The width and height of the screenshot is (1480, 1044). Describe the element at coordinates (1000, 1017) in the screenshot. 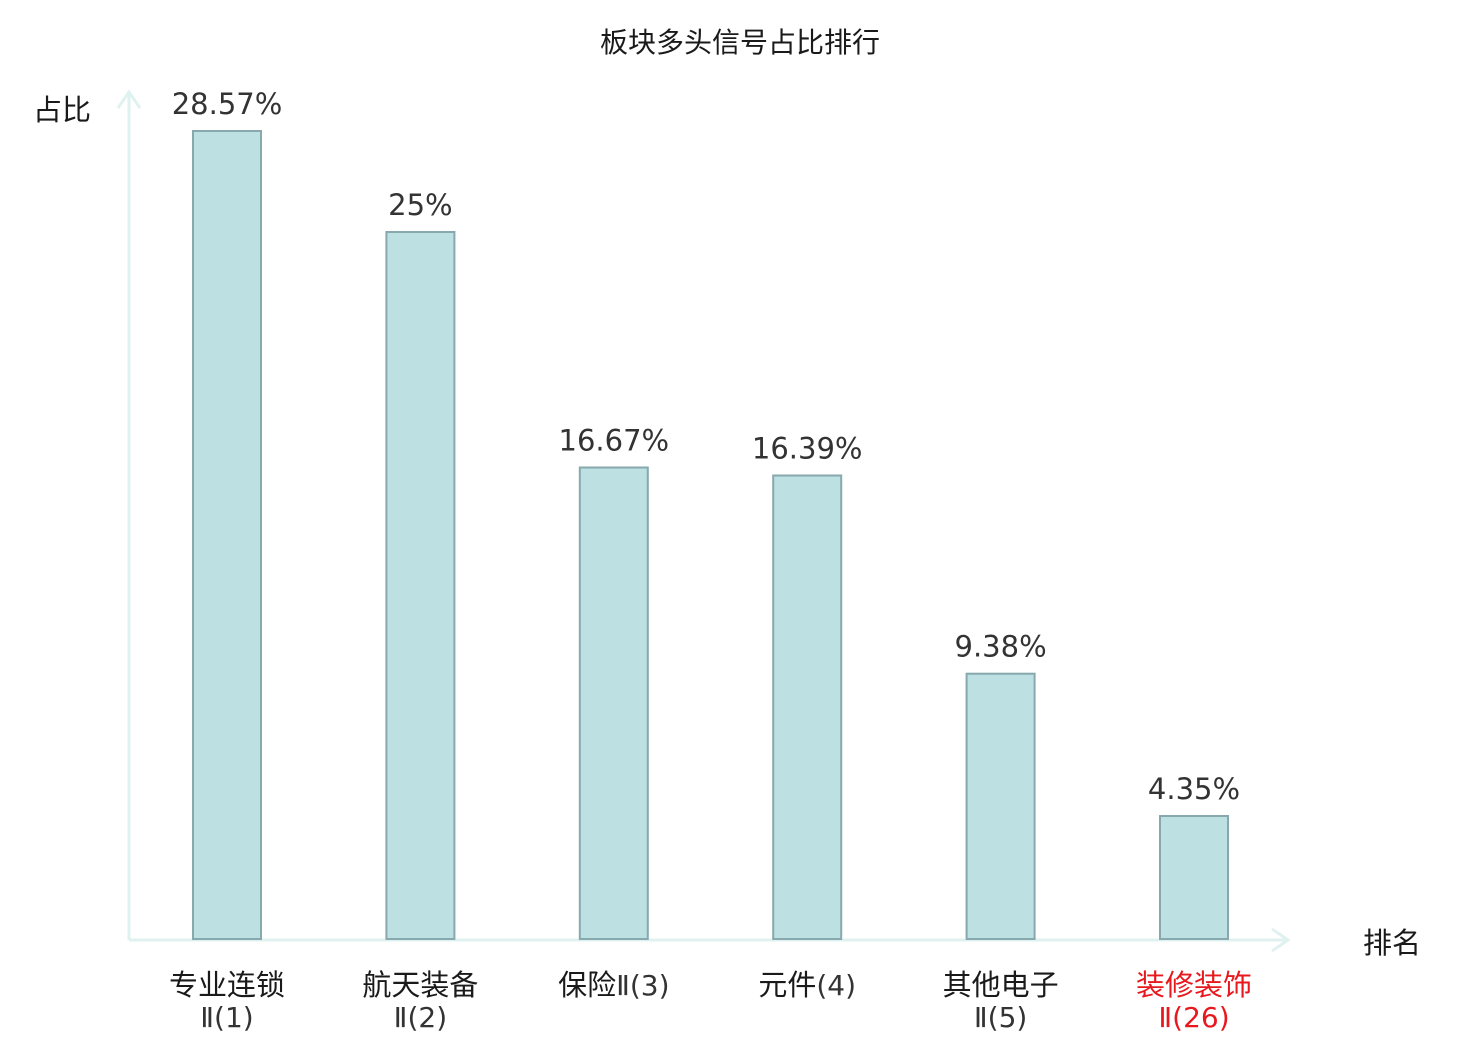

I see `x-tick-label-rank: Ⅱ(5)` at that location.